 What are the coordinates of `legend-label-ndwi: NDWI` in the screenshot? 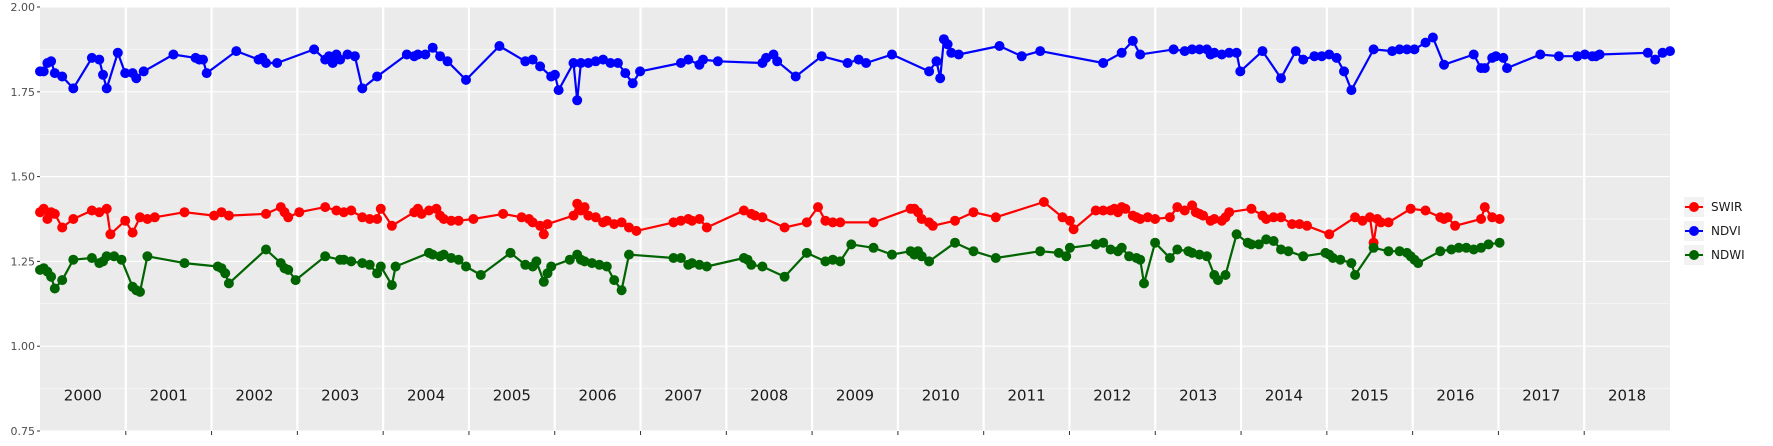 It's located at (1728, 255).